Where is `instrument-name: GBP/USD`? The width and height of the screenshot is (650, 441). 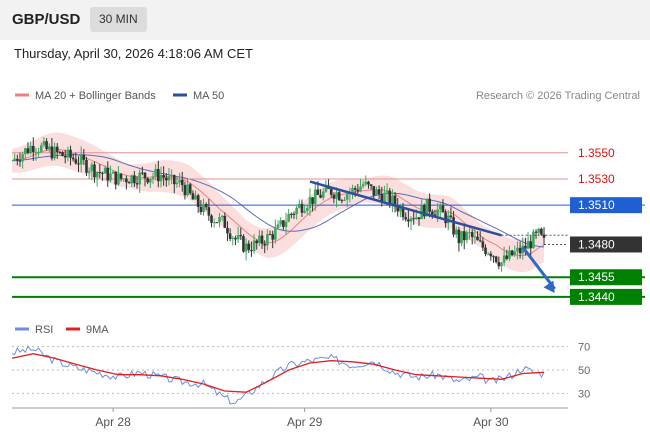
instrument-name: GBP/USD is located at coordinates (46, 19).